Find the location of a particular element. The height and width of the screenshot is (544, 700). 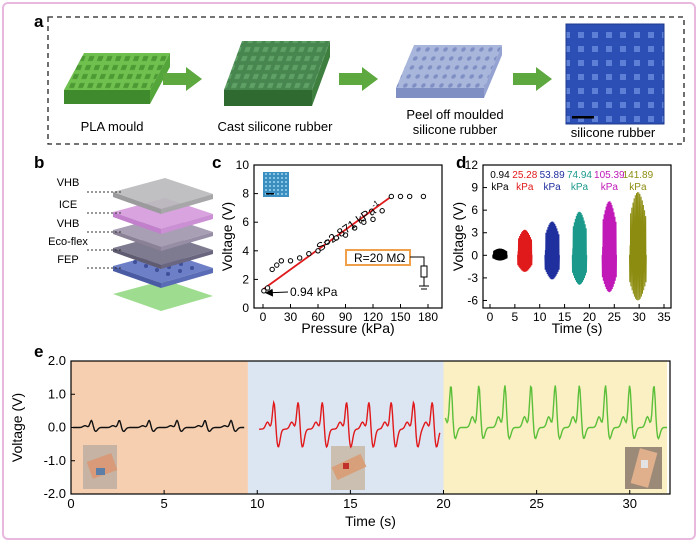

c-xtick-label-6: 180 is located at coordinates (428, 317).